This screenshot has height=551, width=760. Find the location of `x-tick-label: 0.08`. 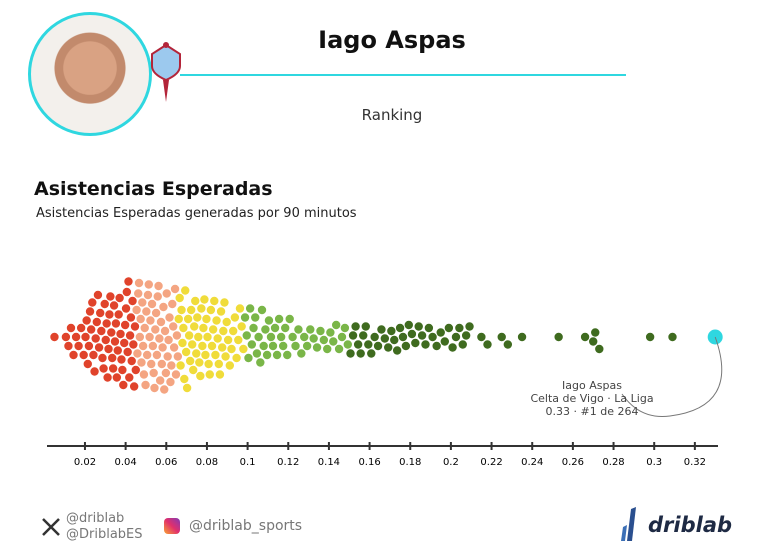

x-tick-label: 0.08 is located at coordinates (207, 462).